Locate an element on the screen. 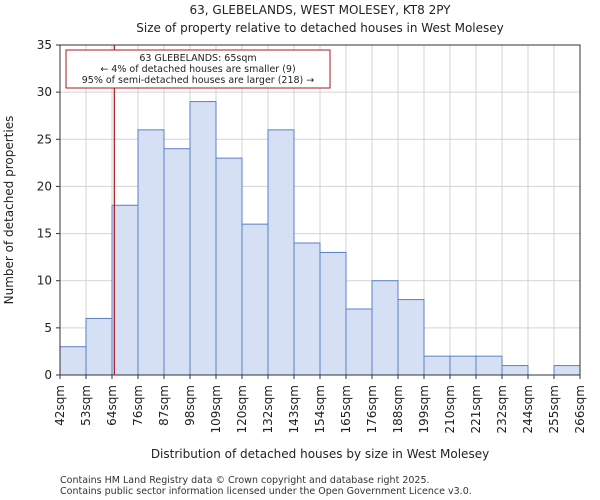 The height and width of the screenshot is (500, 600). bar-64sqm is located at coordinates (125, 290).